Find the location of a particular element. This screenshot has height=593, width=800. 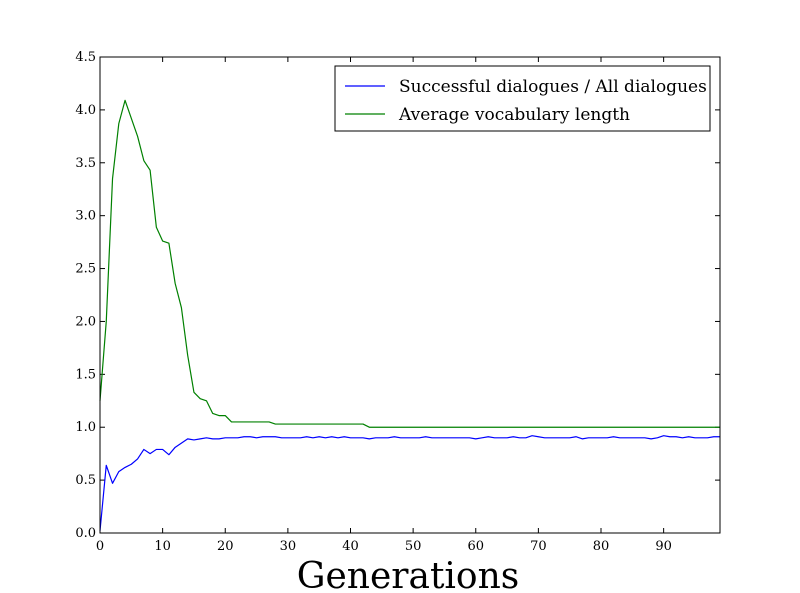

x-tick-label: 70 is located at coordinates (538, 546).